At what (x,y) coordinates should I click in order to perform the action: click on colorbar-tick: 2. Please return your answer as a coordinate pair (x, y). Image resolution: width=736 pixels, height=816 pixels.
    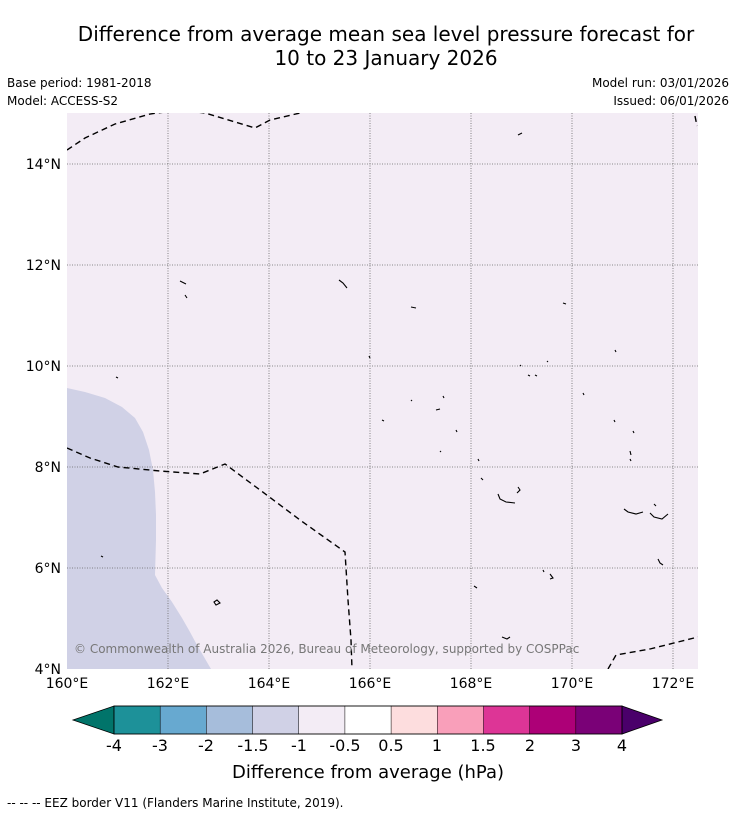
    Looking at the image, I should click on (530, 745).